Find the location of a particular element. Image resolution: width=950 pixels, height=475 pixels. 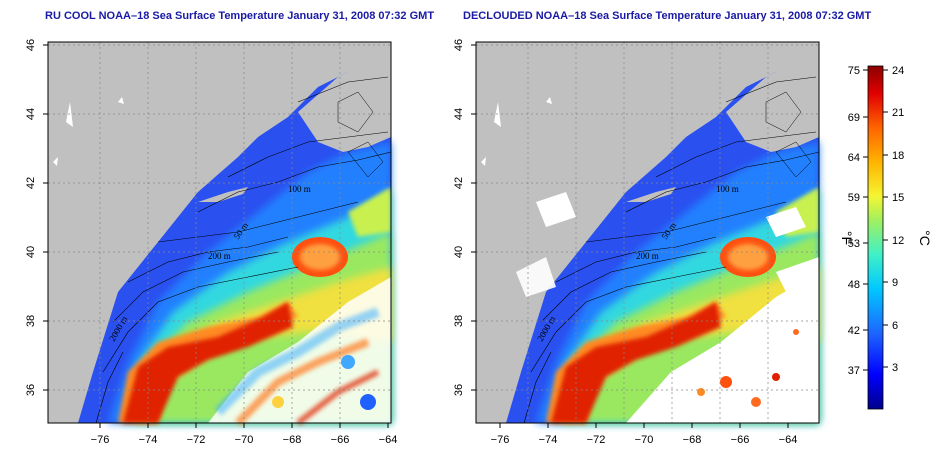

fahrenheit-tick: 37 is located at coordinates (854, 371).